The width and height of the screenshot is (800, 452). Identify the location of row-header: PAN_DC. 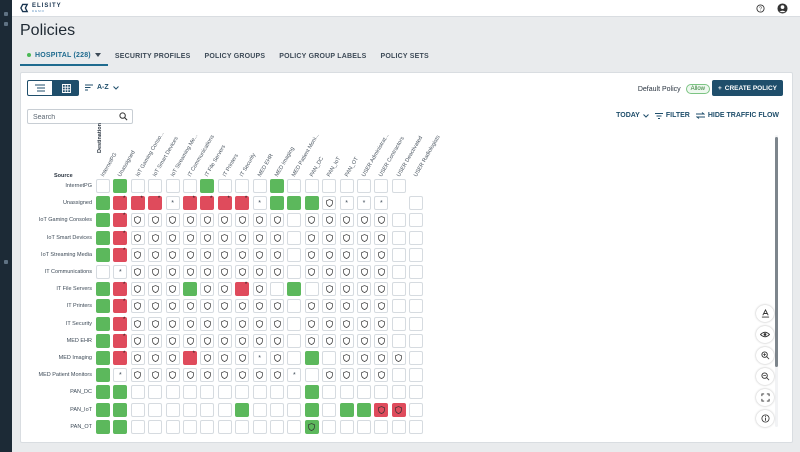
(81, 392).